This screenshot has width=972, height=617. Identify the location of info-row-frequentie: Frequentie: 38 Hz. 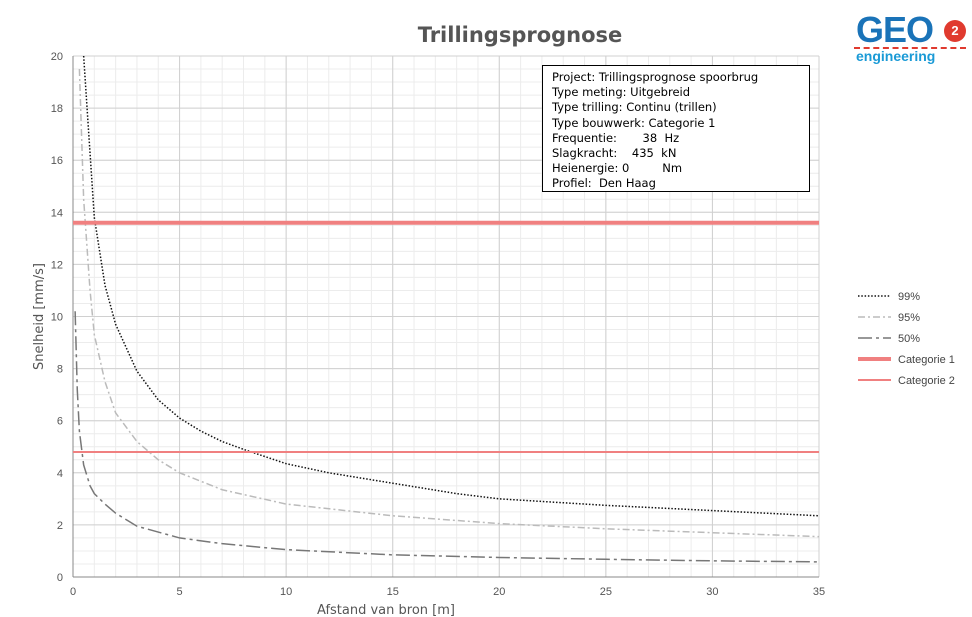
(676, 138).